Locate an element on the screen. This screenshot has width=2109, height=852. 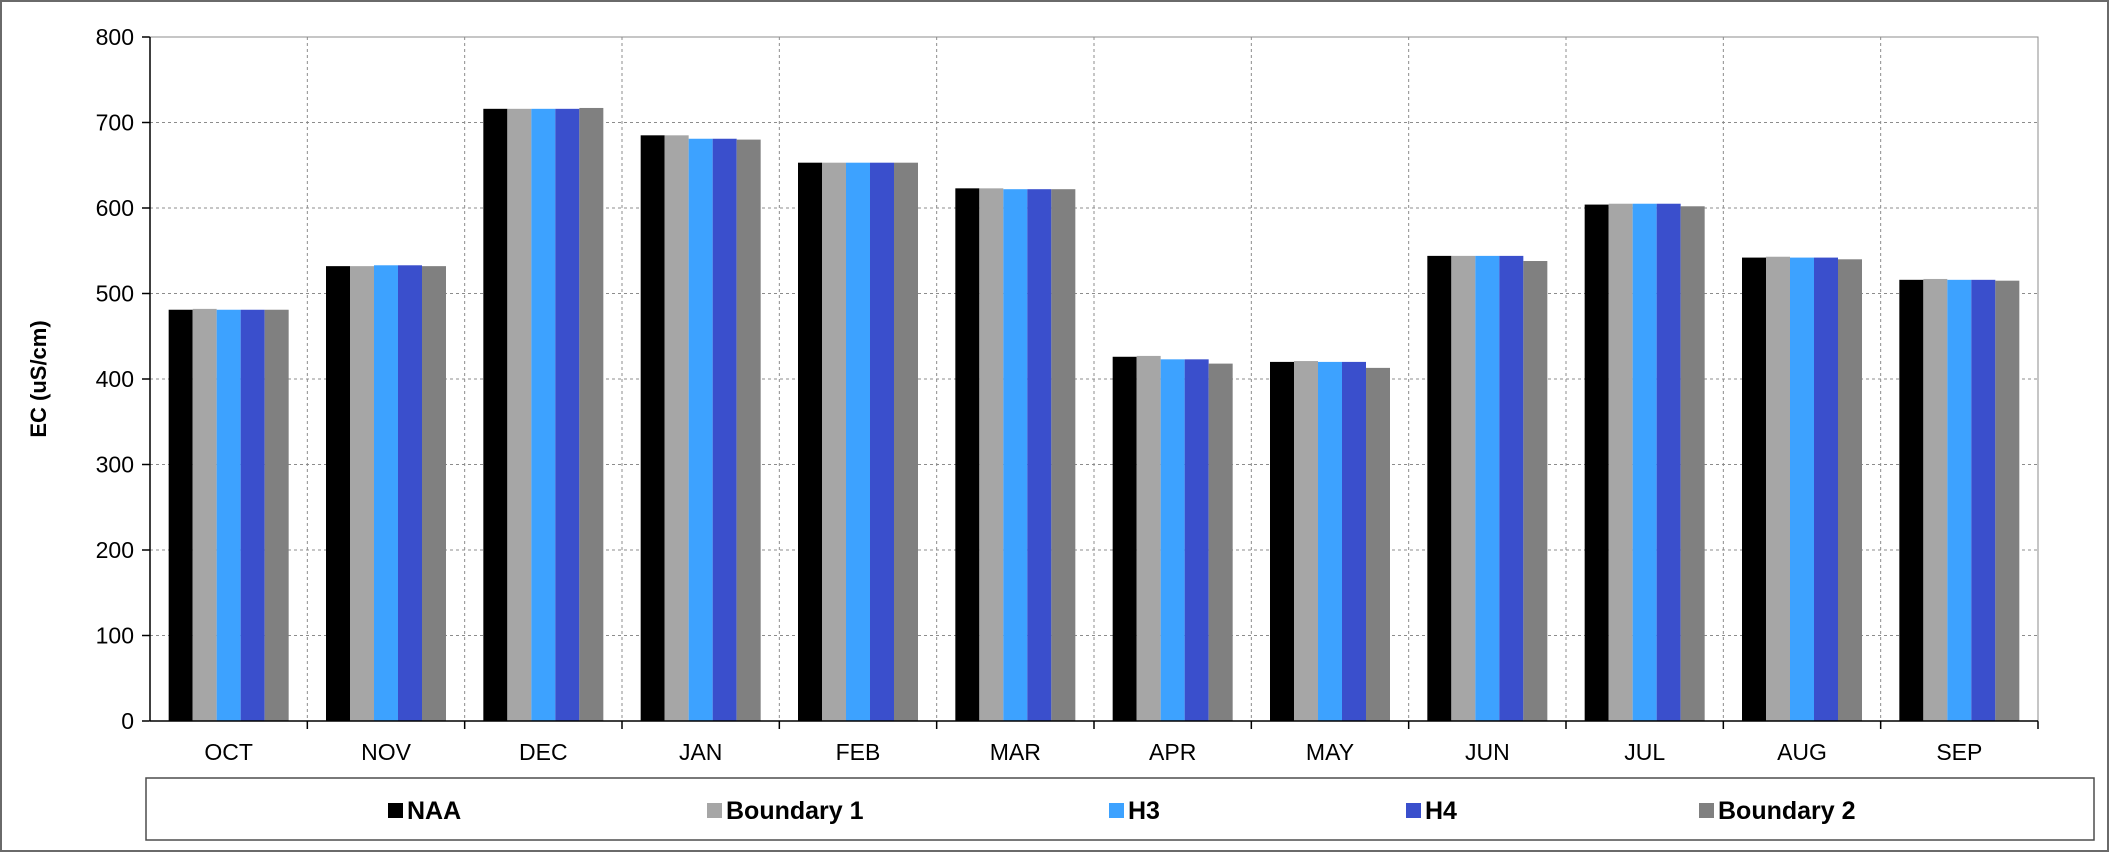
legend-label: Boundary 1 is located at coordinates (795, 811).